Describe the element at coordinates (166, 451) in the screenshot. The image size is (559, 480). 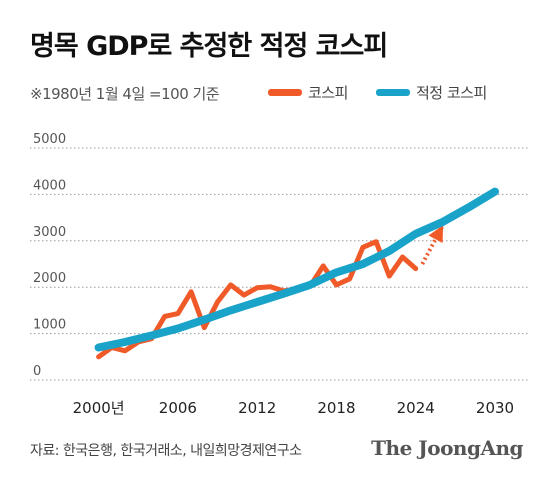
I see `source-credit: 자료: 한국은행, 한국거래소, 내일희망경제연구소` at that location.